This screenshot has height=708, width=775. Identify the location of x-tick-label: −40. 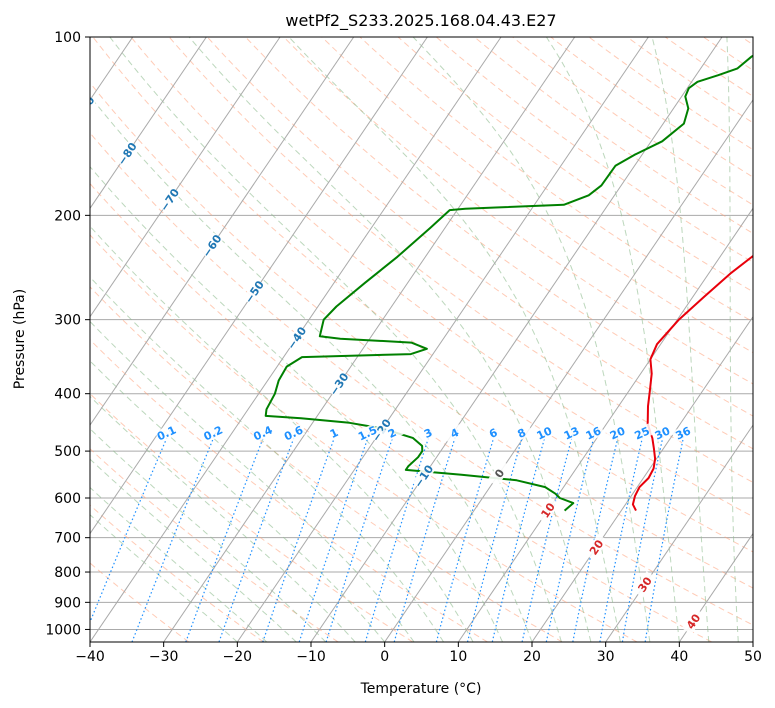
(90, 657).